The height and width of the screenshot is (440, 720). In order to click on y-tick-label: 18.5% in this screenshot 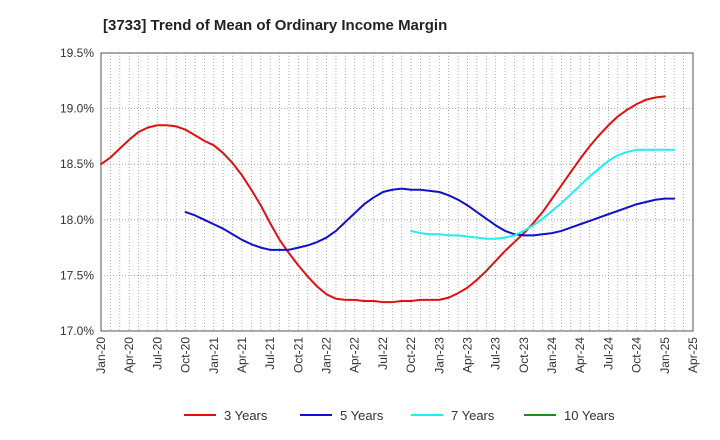, I will do `click(77, 164)`.